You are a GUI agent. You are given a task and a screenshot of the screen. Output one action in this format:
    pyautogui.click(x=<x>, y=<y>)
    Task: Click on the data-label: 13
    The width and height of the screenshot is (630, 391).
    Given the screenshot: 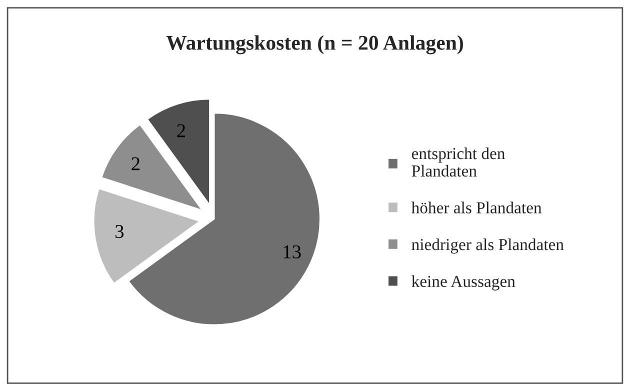 What is the action you would take?
    pyautogui.click(x=292, y=251)
    